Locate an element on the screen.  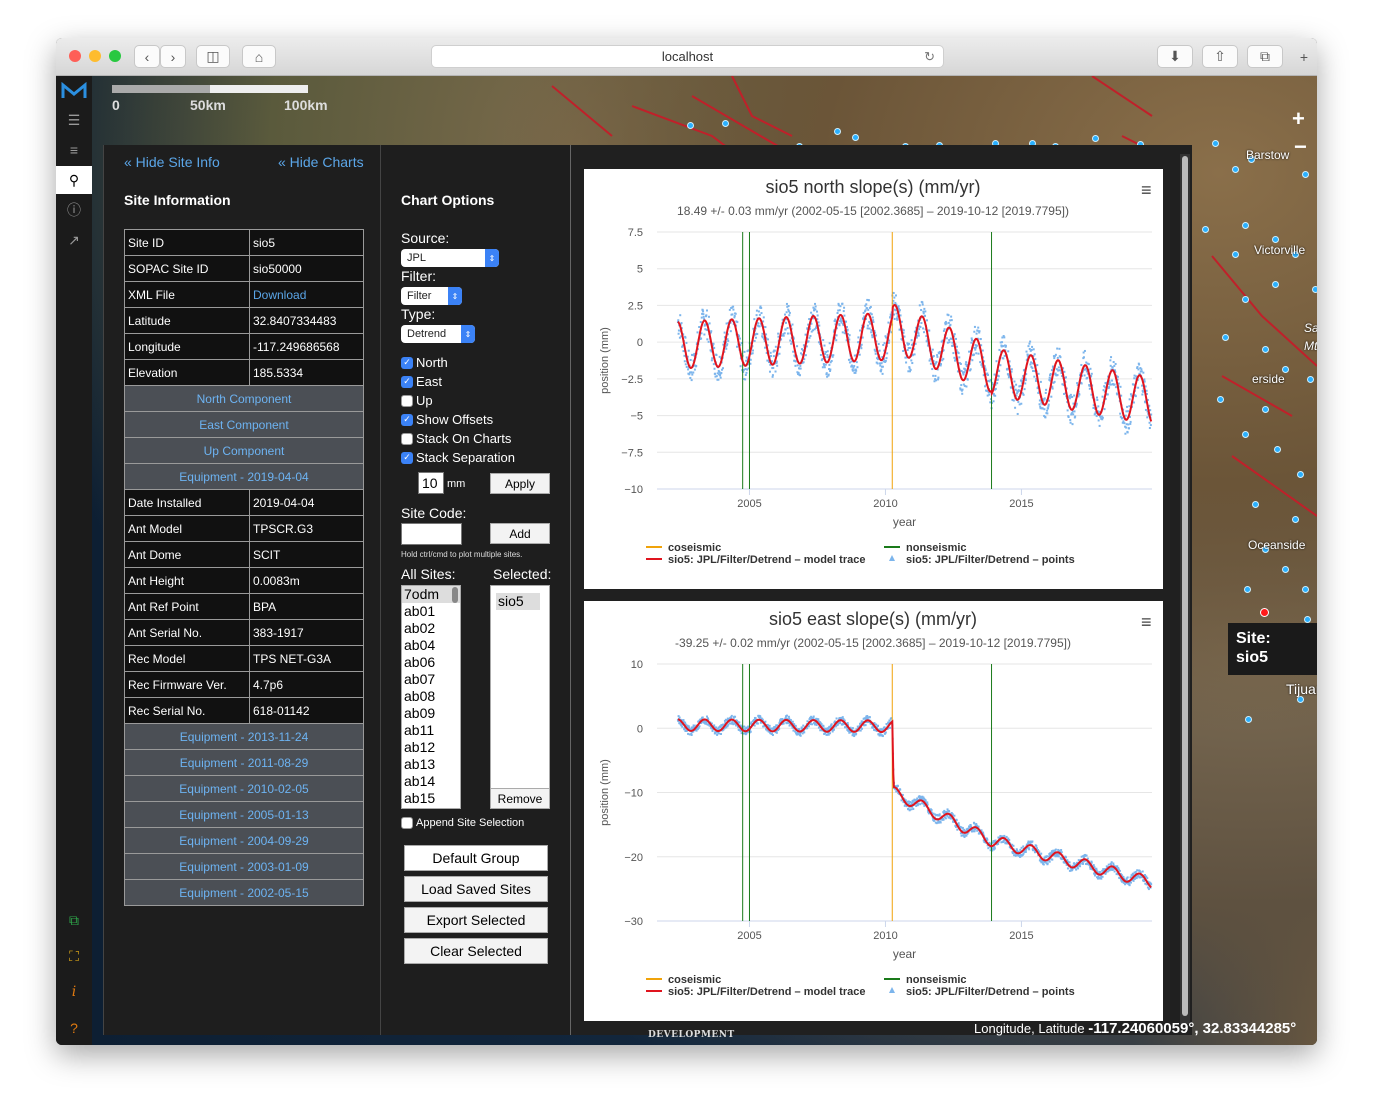
site-list-item: ab04 is located at coordinates (420, 645).